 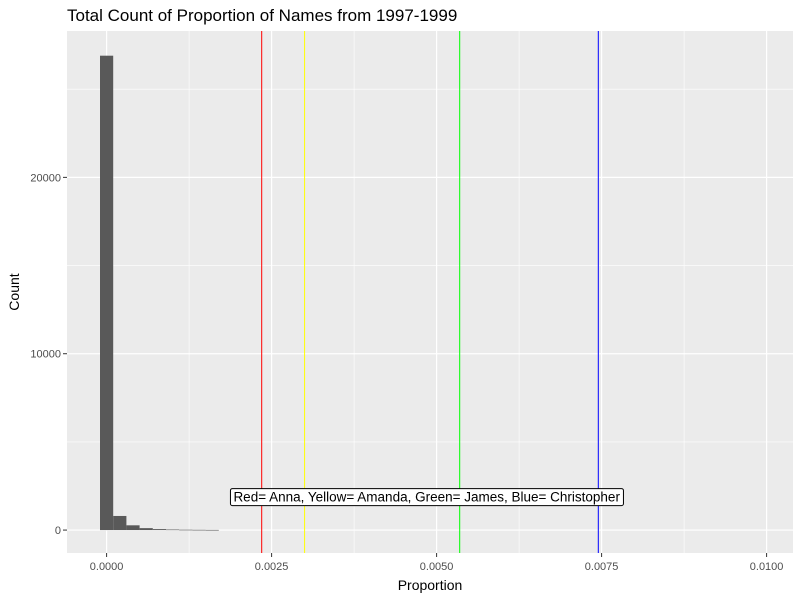 What do you see at coordinates (58, 531) in the screenshot?
I see `y-tick-label: 0` at bounding box center [58, 531].